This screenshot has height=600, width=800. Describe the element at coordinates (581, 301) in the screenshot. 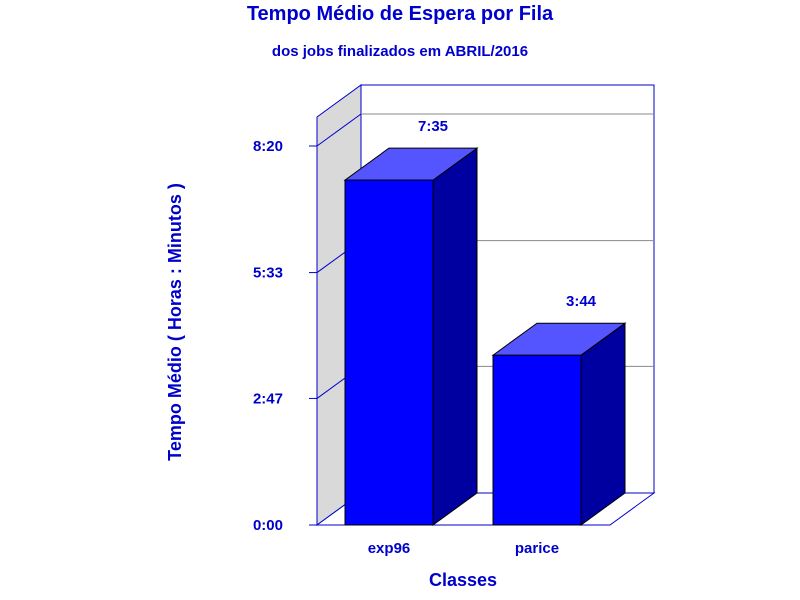

I see `data-label: 3:44` at that location.